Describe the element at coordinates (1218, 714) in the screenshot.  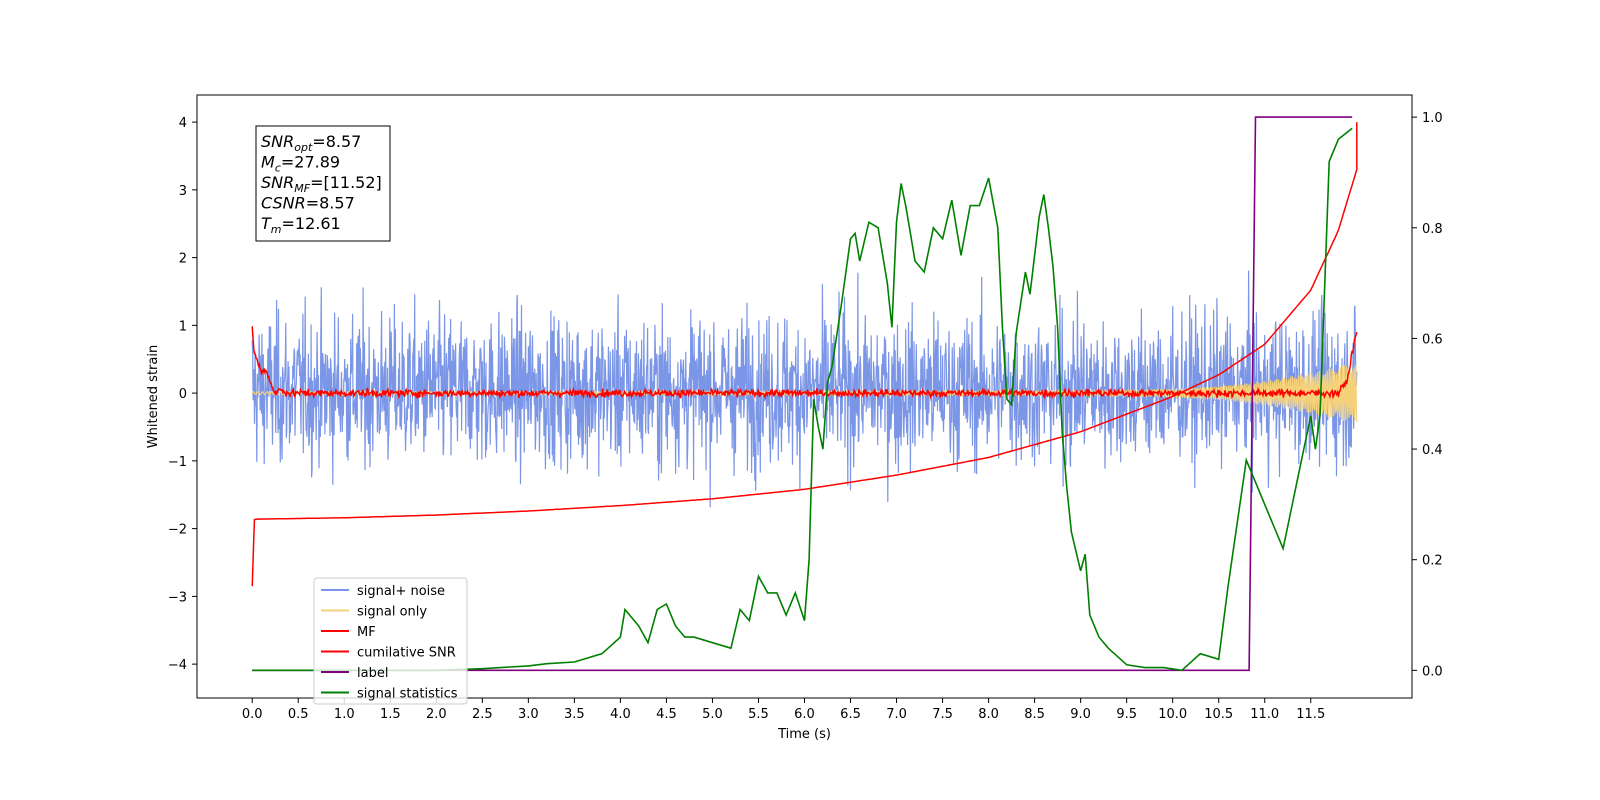
I see `x-tick-label: 10.5` at that location.